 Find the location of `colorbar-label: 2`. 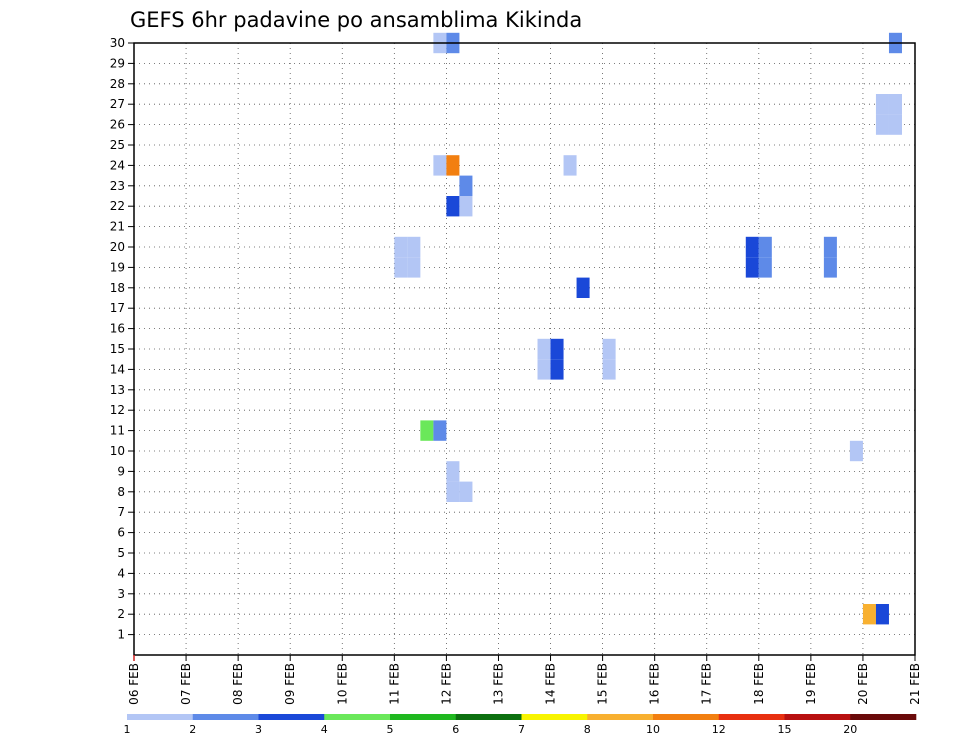

colorbar-label: 2 is located at coordinates (192, 729).